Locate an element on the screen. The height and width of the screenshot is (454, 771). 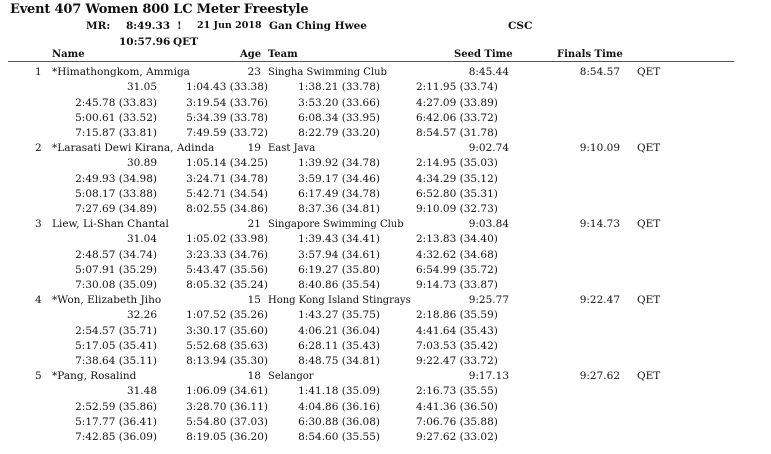
split-time: 4:41.64 (35.43) is located at coordinates (457, 330).